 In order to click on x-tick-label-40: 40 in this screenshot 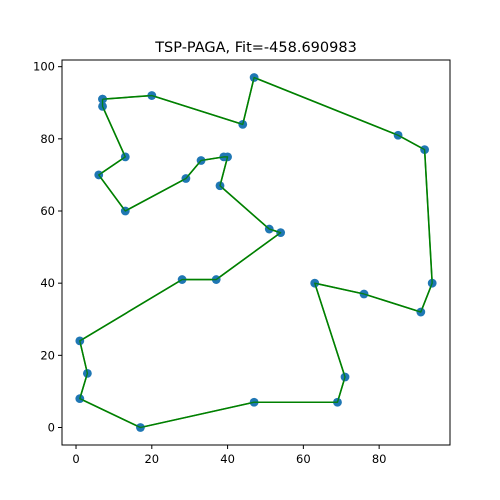, I will do `click(227, 459)`.